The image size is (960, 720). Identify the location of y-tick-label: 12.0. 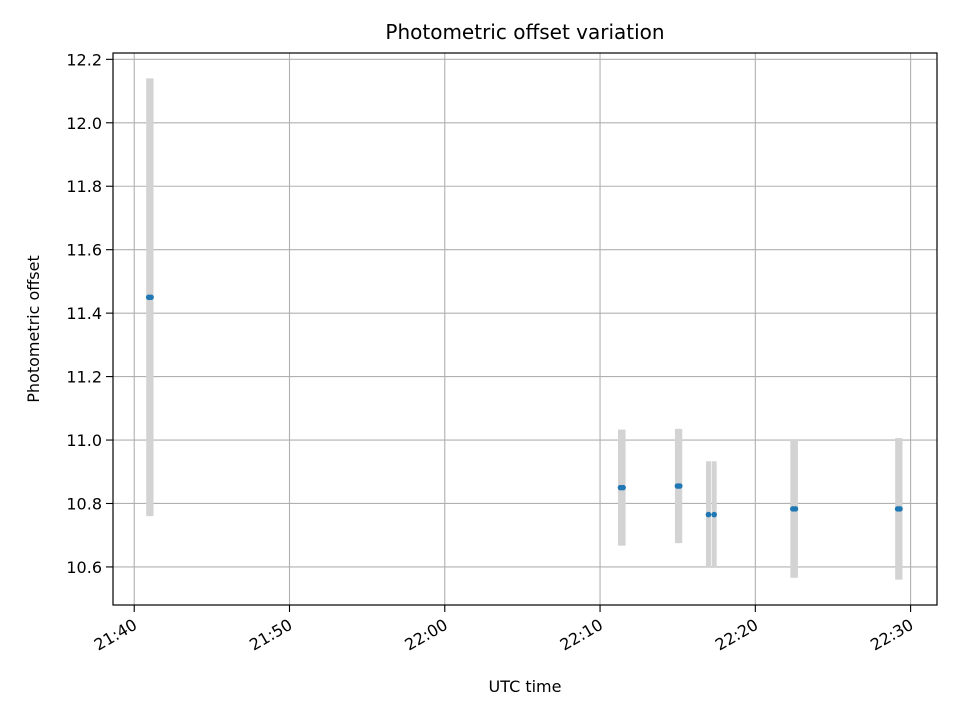
(84, 123).